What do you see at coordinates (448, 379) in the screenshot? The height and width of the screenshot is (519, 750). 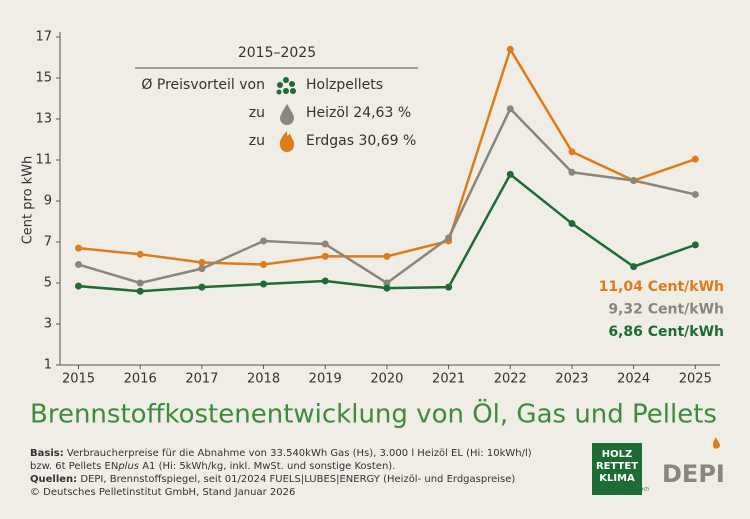 I see `x-tick-label: 2021` at bounding box center [448, 379].